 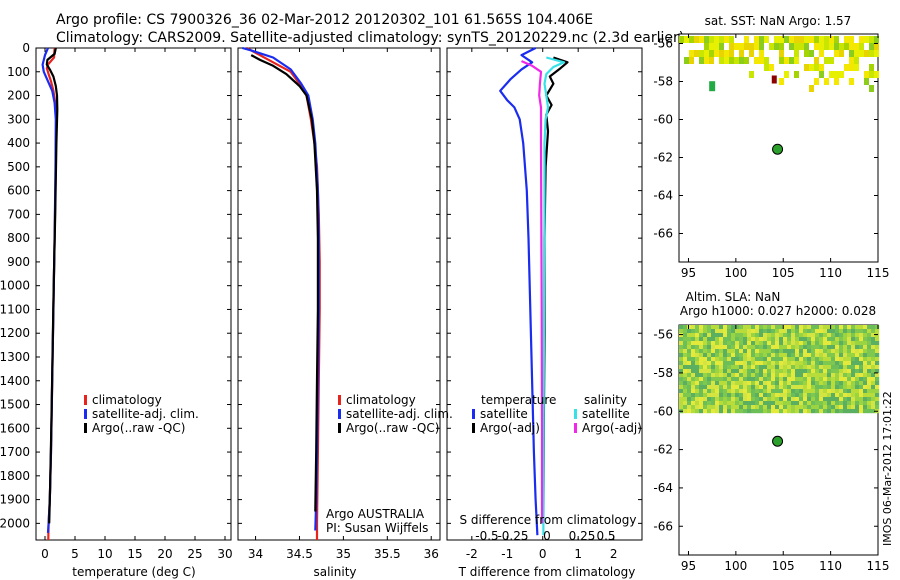 I want to click on map-y-tick-label: -64, so click(x=663, y=488).